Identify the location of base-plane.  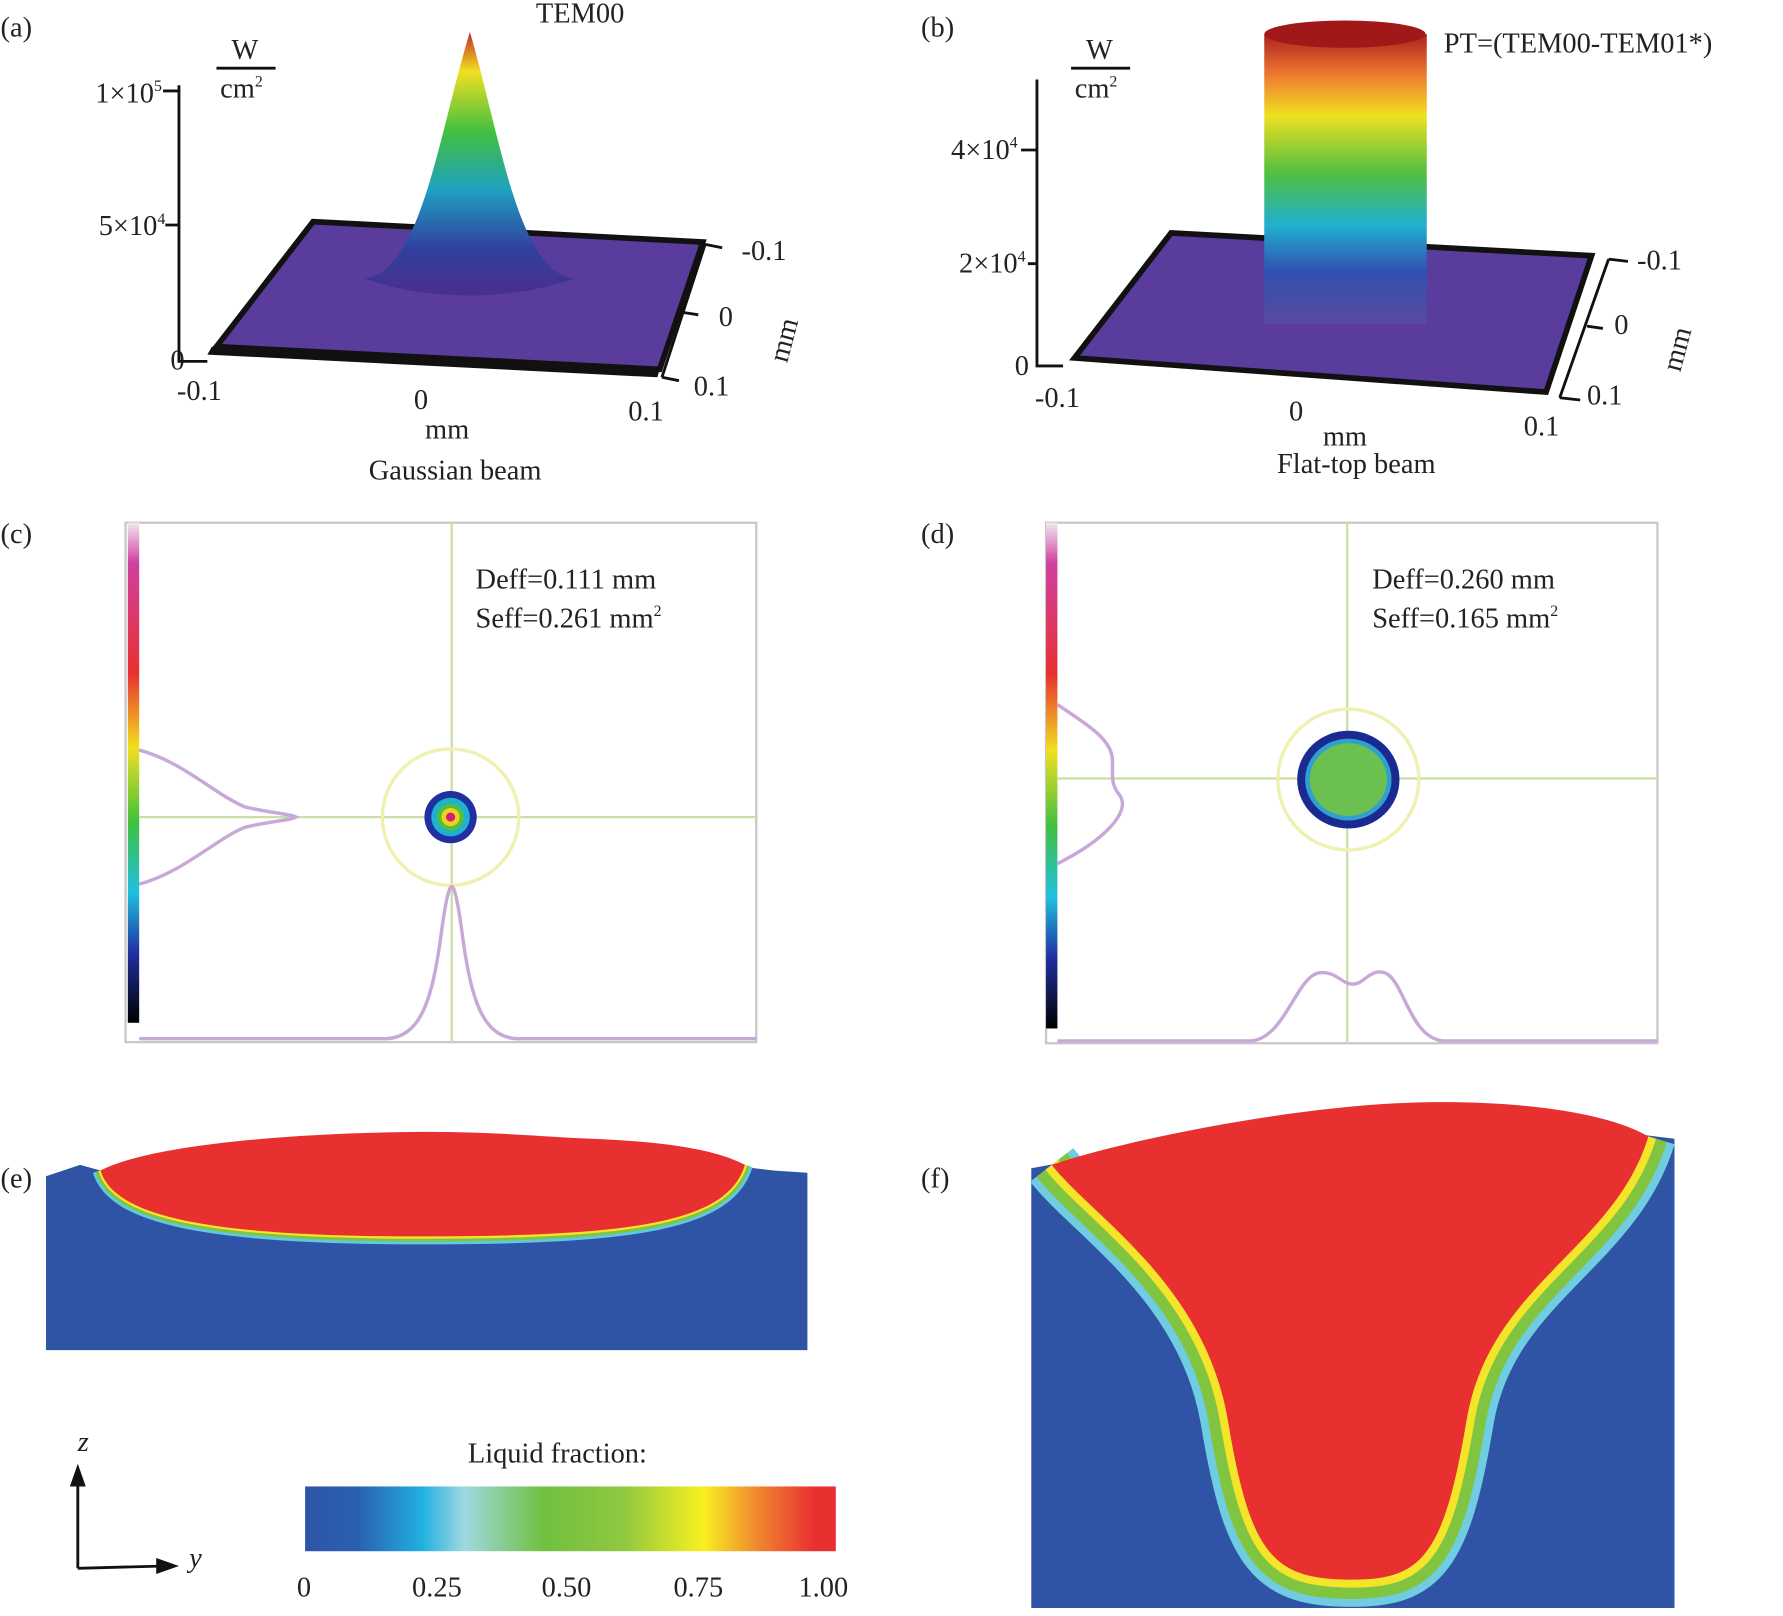
(458, 295).